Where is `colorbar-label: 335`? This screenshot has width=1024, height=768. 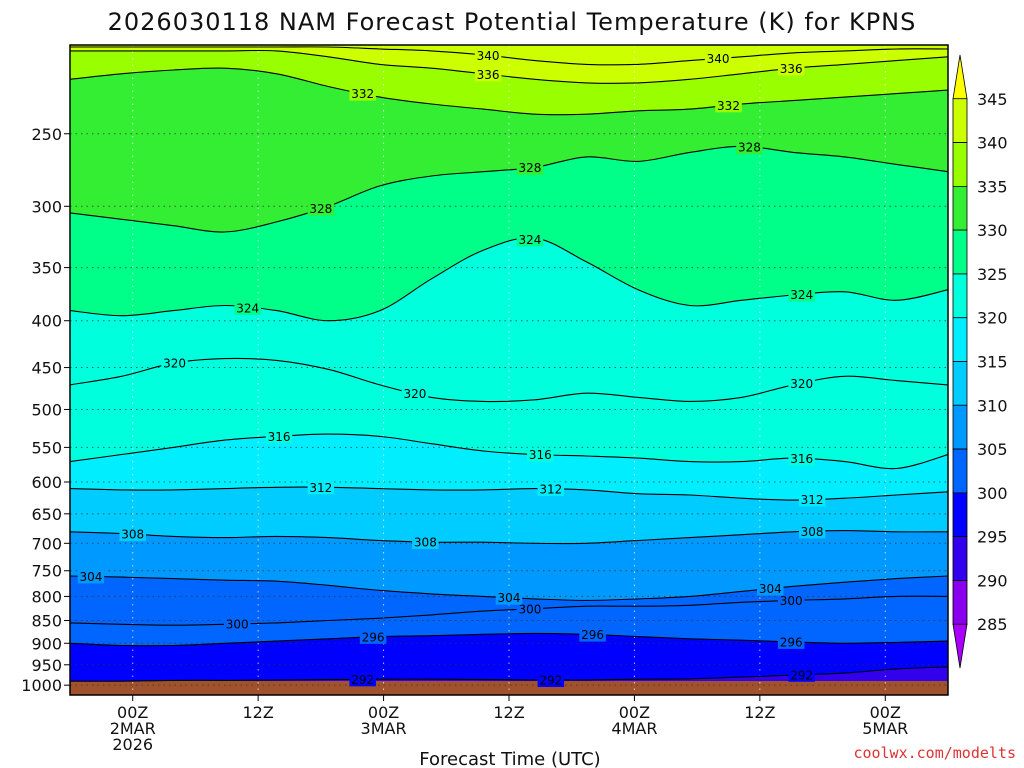 colorbar-label: 335 is located at coordinates (992, 186).